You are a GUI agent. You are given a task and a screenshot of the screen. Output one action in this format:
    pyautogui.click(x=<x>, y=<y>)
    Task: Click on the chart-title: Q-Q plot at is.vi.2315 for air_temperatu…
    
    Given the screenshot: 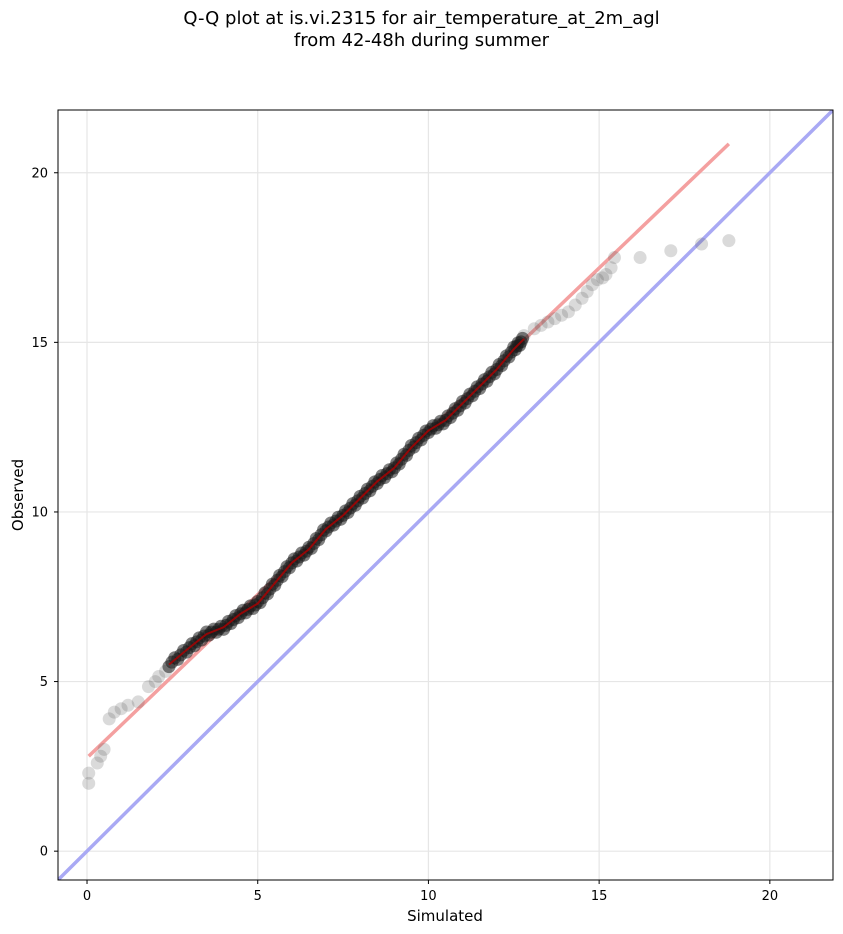 What is the action you would take?
    pyautogui.click(x=421, y=30)
    